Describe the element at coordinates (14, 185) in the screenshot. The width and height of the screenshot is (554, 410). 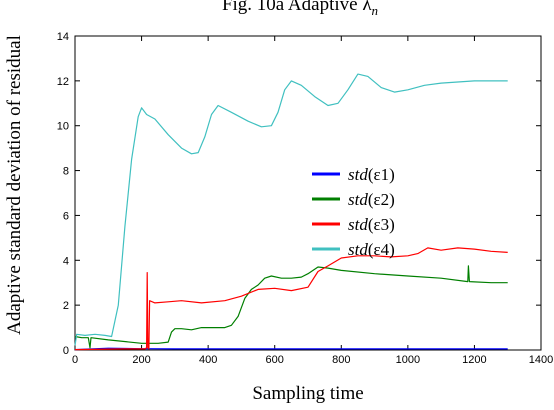
I see `y-axis-title: Adaptive standard deviation of residual` at that location.